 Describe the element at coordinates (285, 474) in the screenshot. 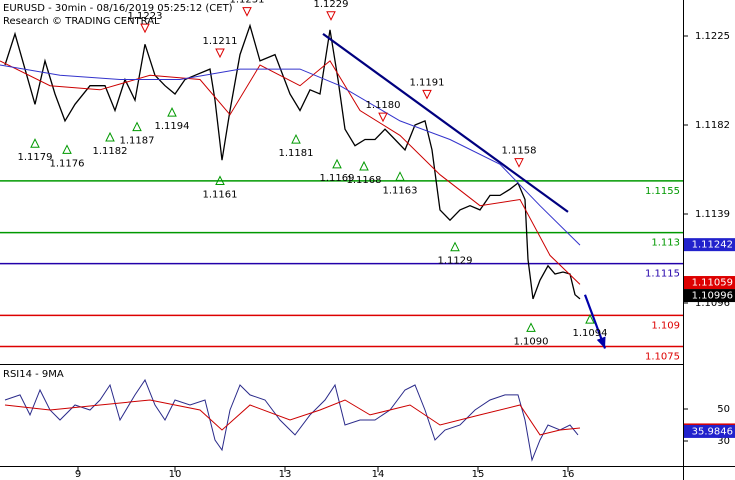

I see `x-tick-label: 13` at that location.